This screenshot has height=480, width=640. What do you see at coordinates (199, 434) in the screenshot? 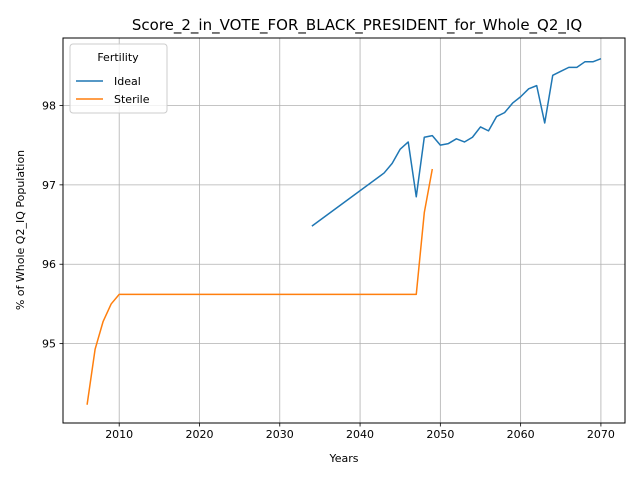
I see `x-tick-label: 2020` at bounding box center [199, 434].